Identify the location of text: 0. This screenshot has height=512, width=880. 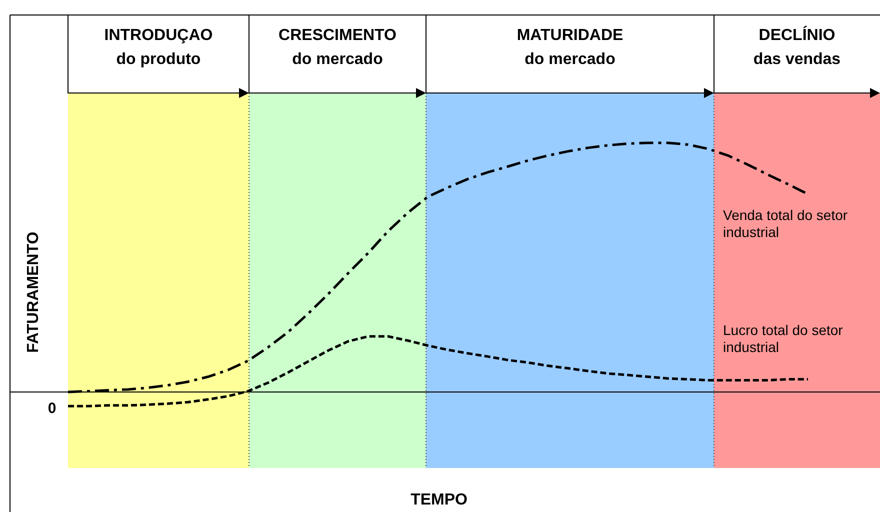
(52, 409).